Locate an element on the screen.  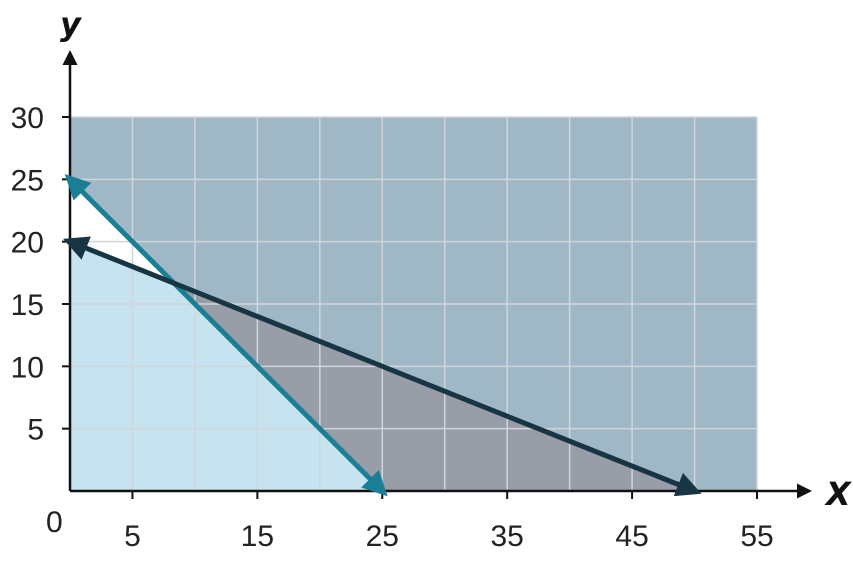
x-tick-label: 55 is located at coordinates (756, 536).